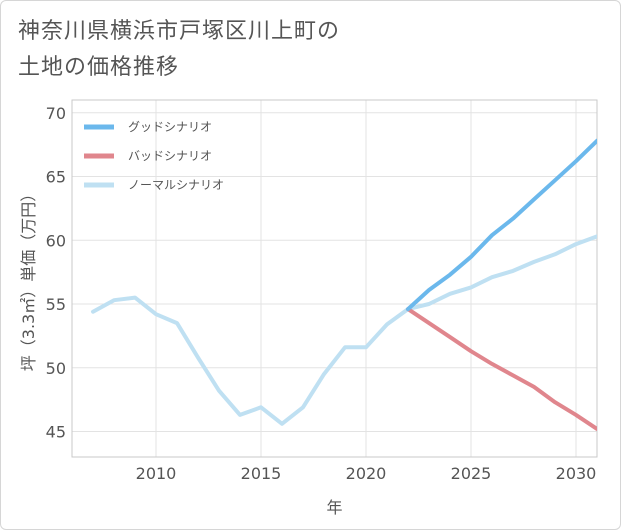  Describe the element at coordinates (170, 156) in the screenshot. I see `legend-label: バッドシナリオ` at that location.